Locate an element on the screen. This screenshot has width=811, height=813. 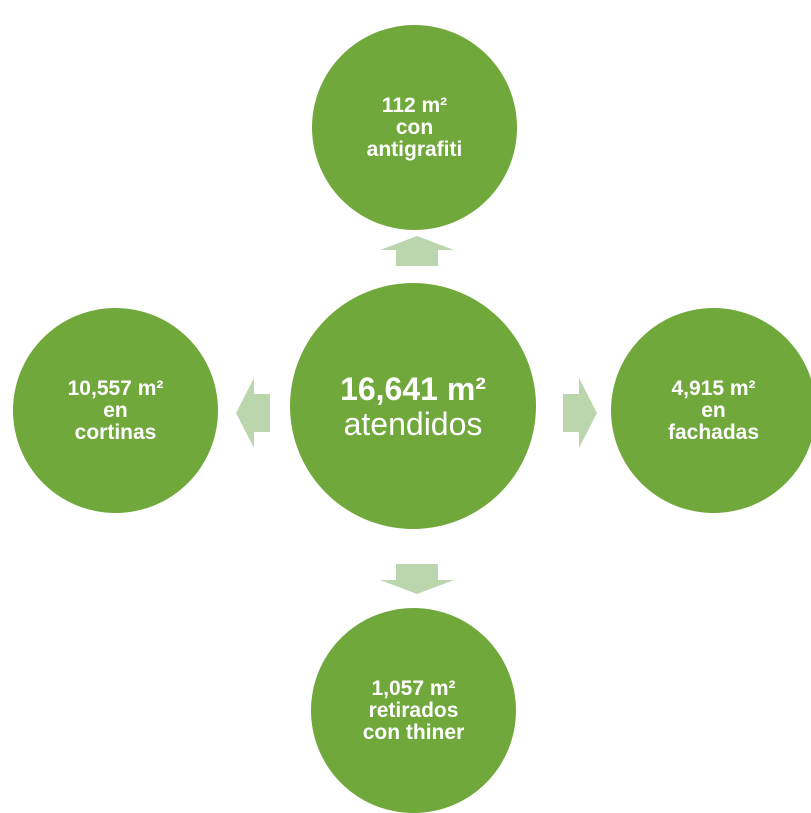
node-cortinas: 10,557 m² en cortinas is located at coordinates (115, 410).